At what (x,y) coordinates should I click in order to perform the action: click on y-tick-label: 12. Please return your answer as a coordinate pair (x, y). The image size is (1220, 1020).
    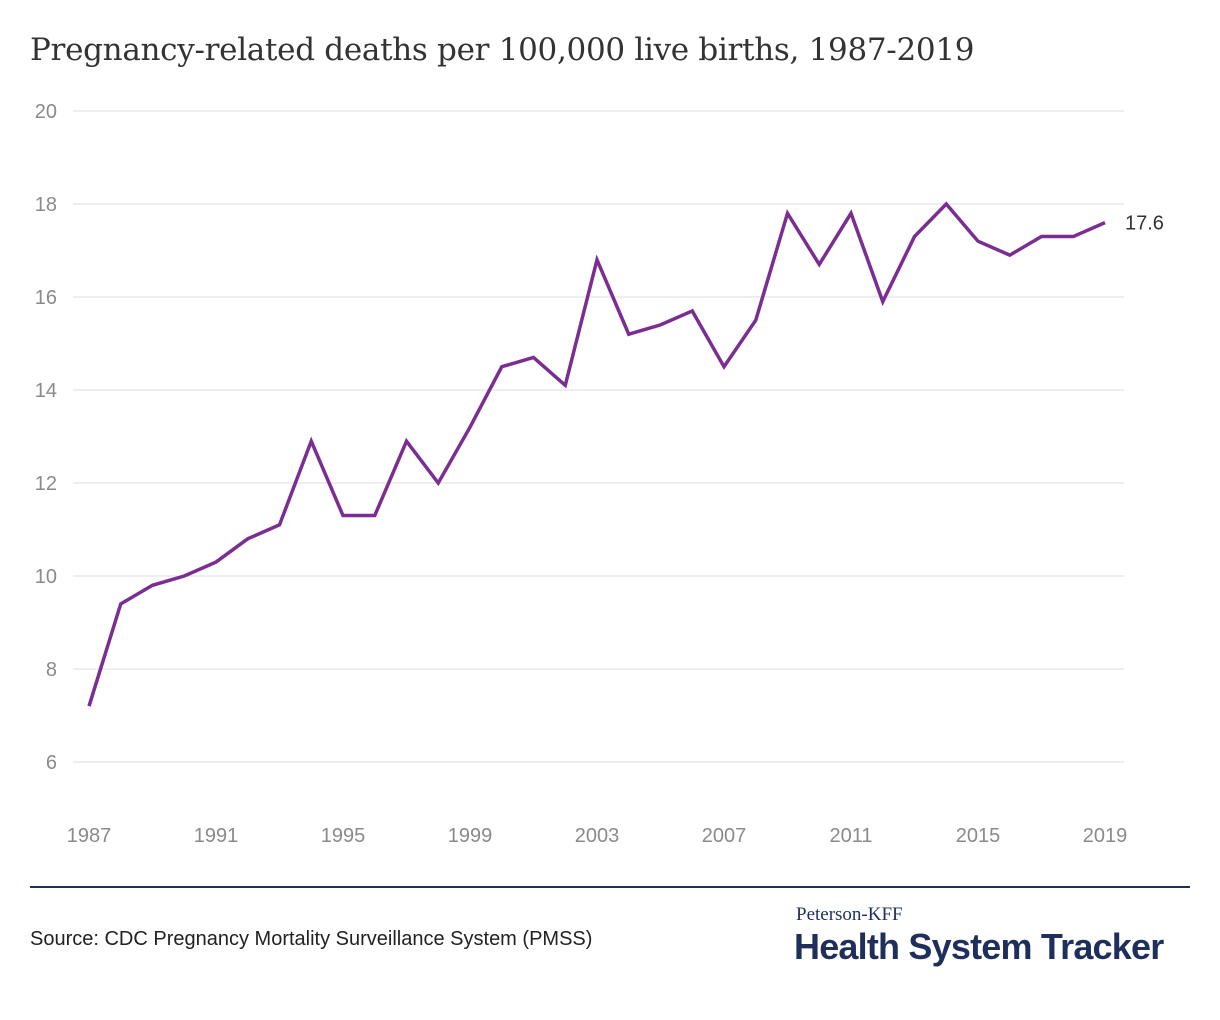
    Looking at the image, I should click on (46, 484).